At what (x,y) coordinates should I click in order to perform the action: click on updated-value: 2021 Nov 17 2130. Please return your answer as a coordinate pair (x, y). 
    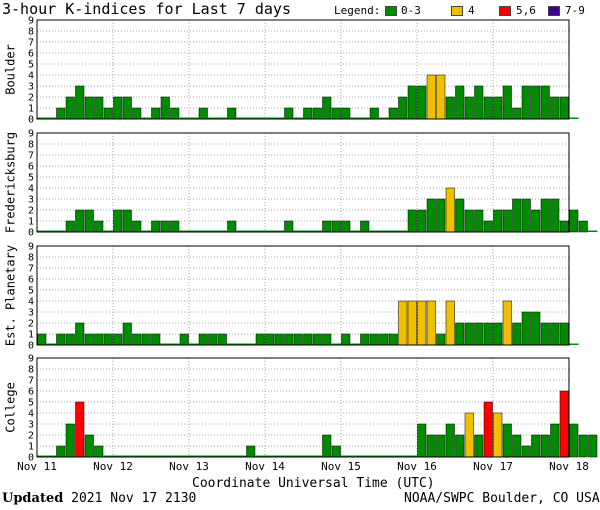
    Looking at the image, I should click on (134, 498).